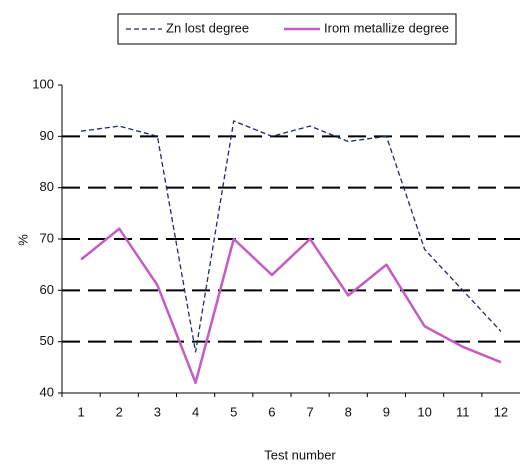  I want to click on x-axis-label: Test number, so click(300, 454).